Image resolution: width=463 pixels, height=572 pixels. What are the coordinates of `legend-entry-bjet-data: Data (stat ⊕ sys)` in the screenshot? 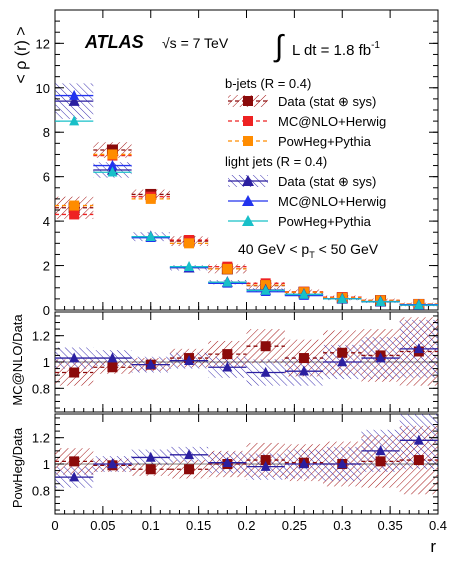 It's located at (302, 101).